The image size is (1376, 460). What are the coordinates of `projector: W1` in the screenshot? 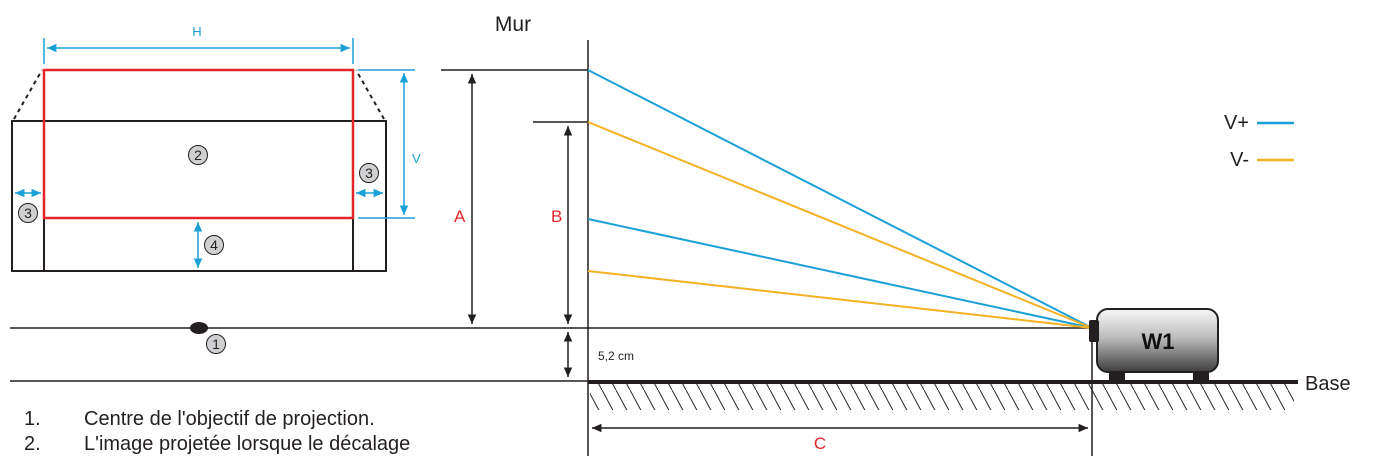 It's located at (1154, 344).